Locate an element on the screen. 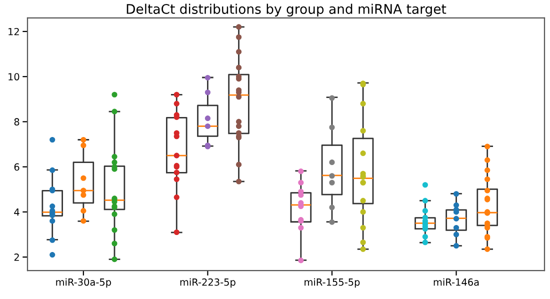 Image resolution: width=550 pixels, height=299 pixels. x-tick-label: miR-223-5p is located at coordinates (208, 283).